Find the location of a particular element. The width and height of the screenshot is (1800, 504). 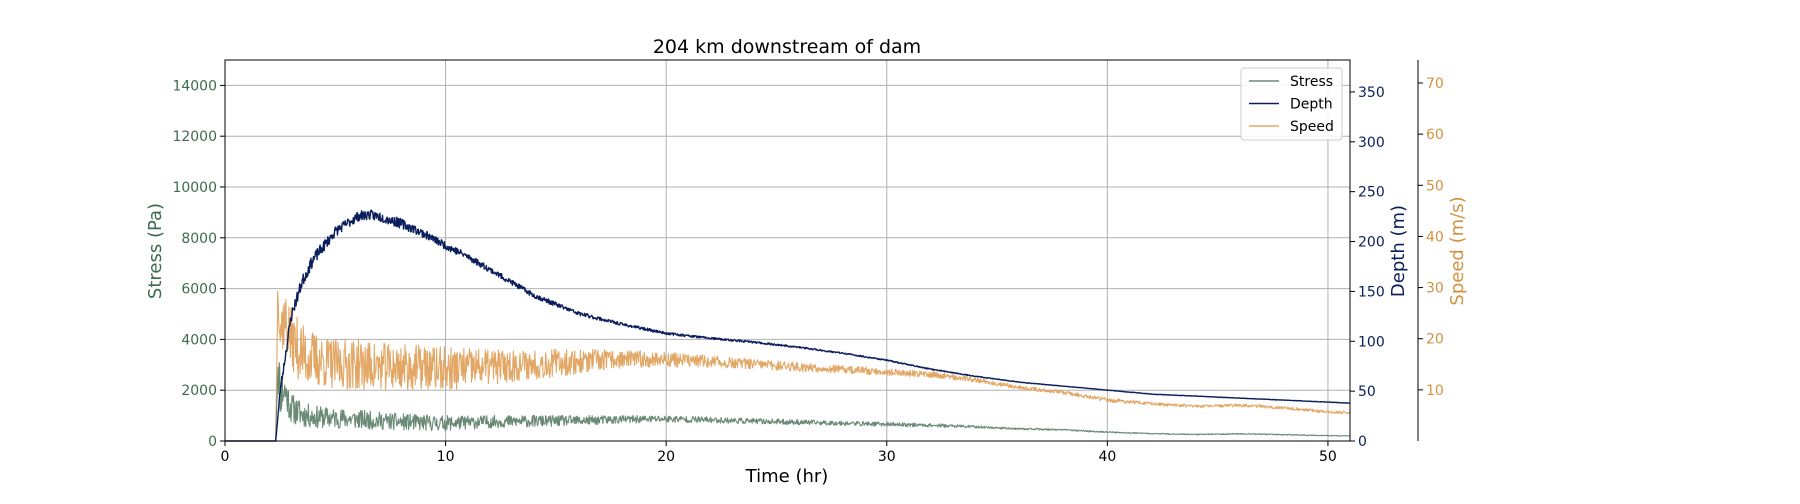

y-tick-label-speed: 40 is located at coordinates (1435, 237).